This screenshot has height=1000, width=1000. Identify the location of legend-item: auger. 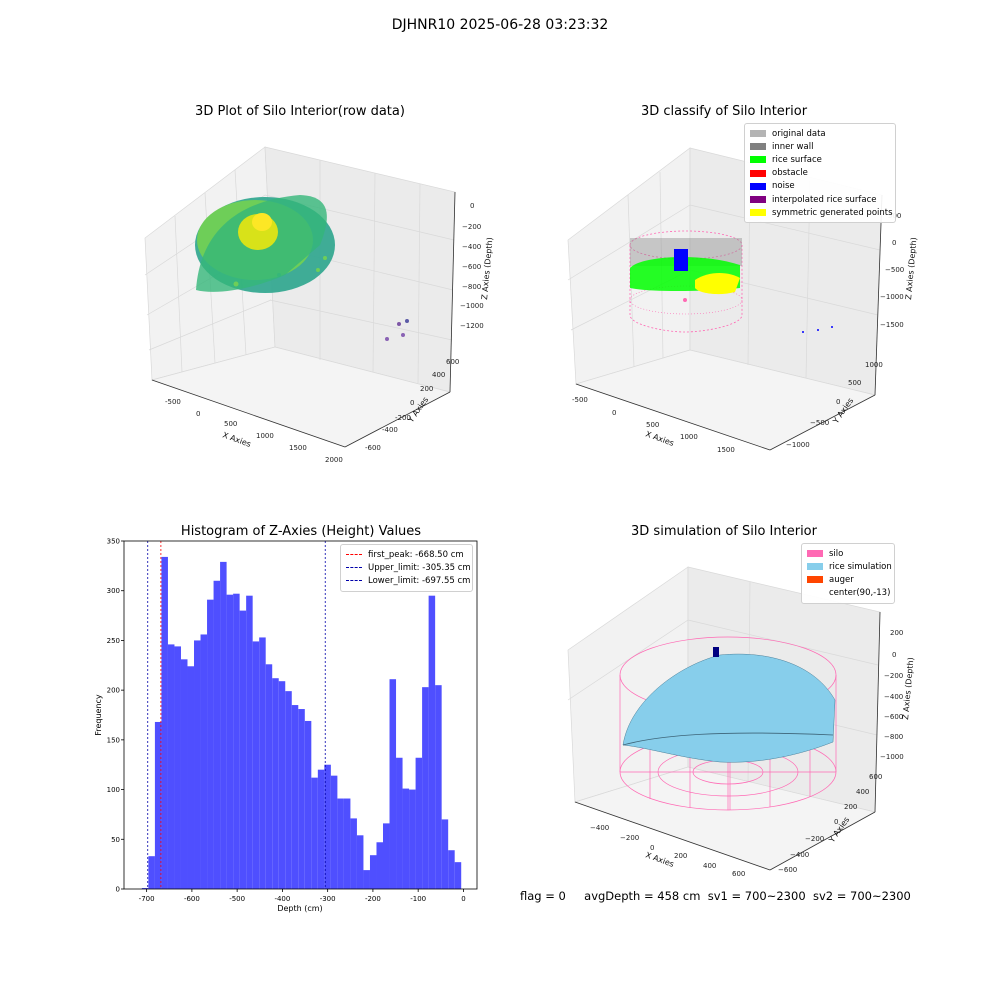
(848, 579).